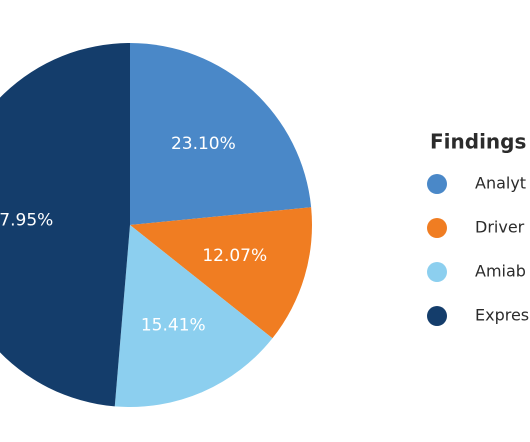 This screenshot has width=530, height=442. I want to click on legend-label: Analyt, so click(500, 183).